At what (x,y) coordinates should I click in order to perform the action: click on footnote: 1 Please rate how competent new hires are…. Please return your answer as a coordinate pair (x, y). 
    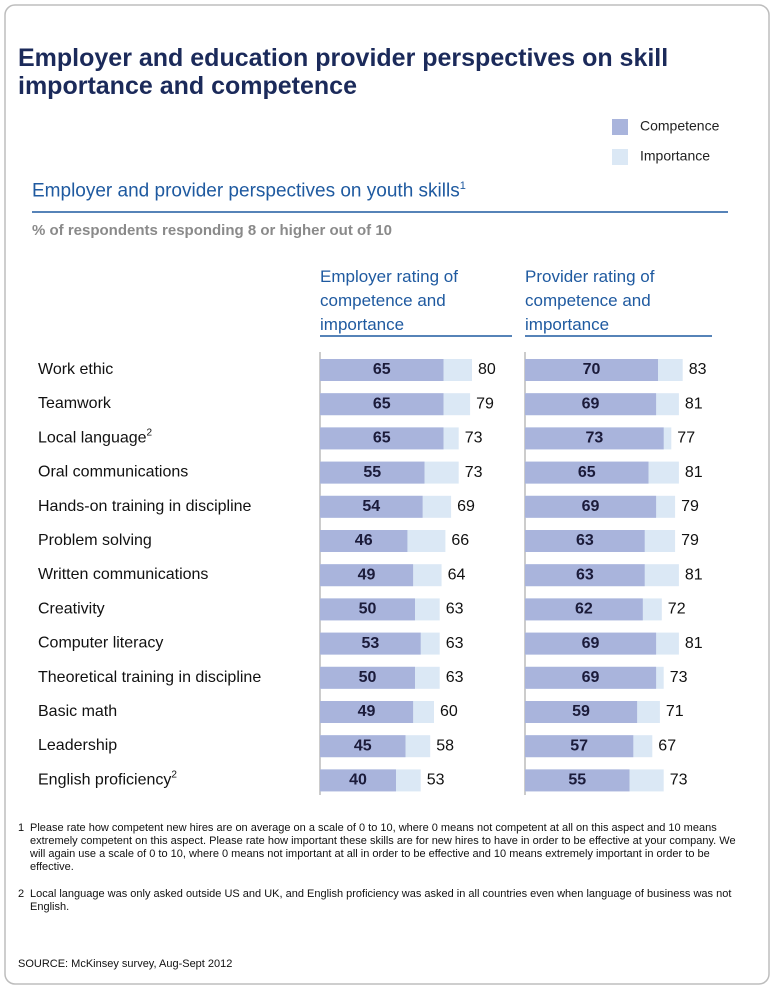
    Looking at the image, I should click on (378, 848).